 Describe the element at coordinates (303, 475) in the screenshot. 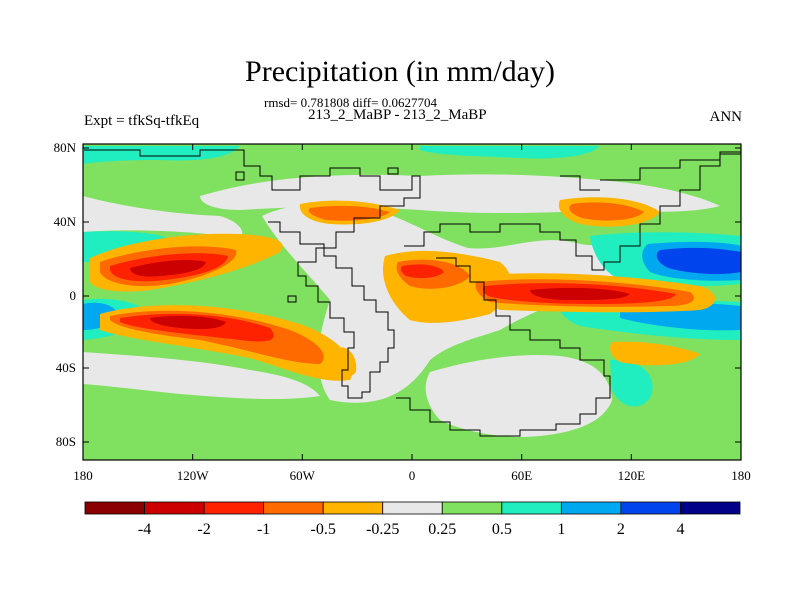

I see `lon-tick-label: 60W` at that location.